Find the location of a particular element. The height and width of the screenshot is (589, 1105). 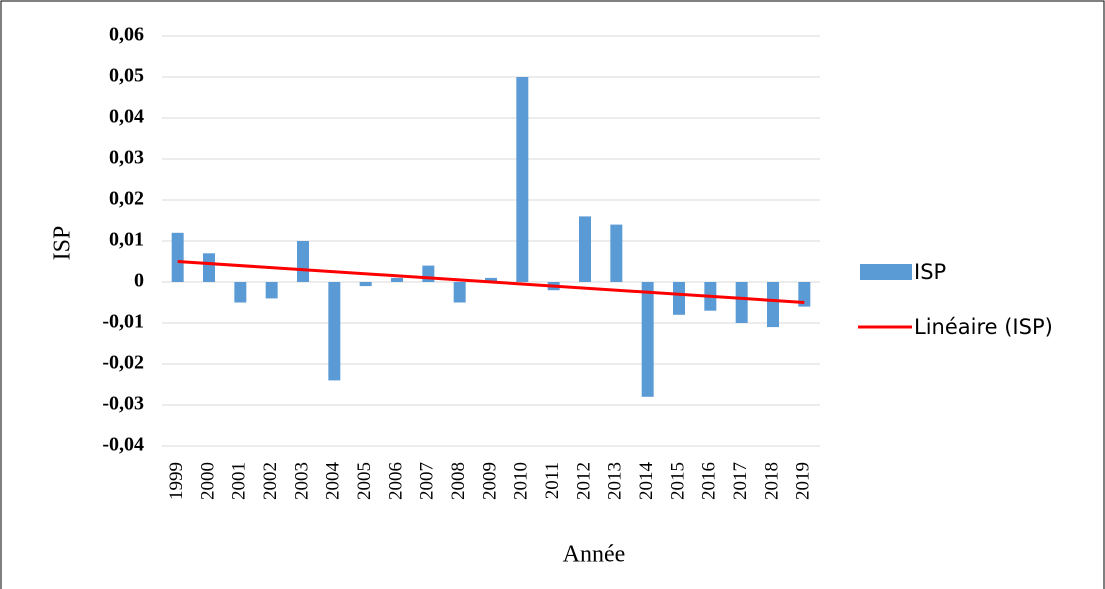

trend-line is located at coordinates (491, 282).